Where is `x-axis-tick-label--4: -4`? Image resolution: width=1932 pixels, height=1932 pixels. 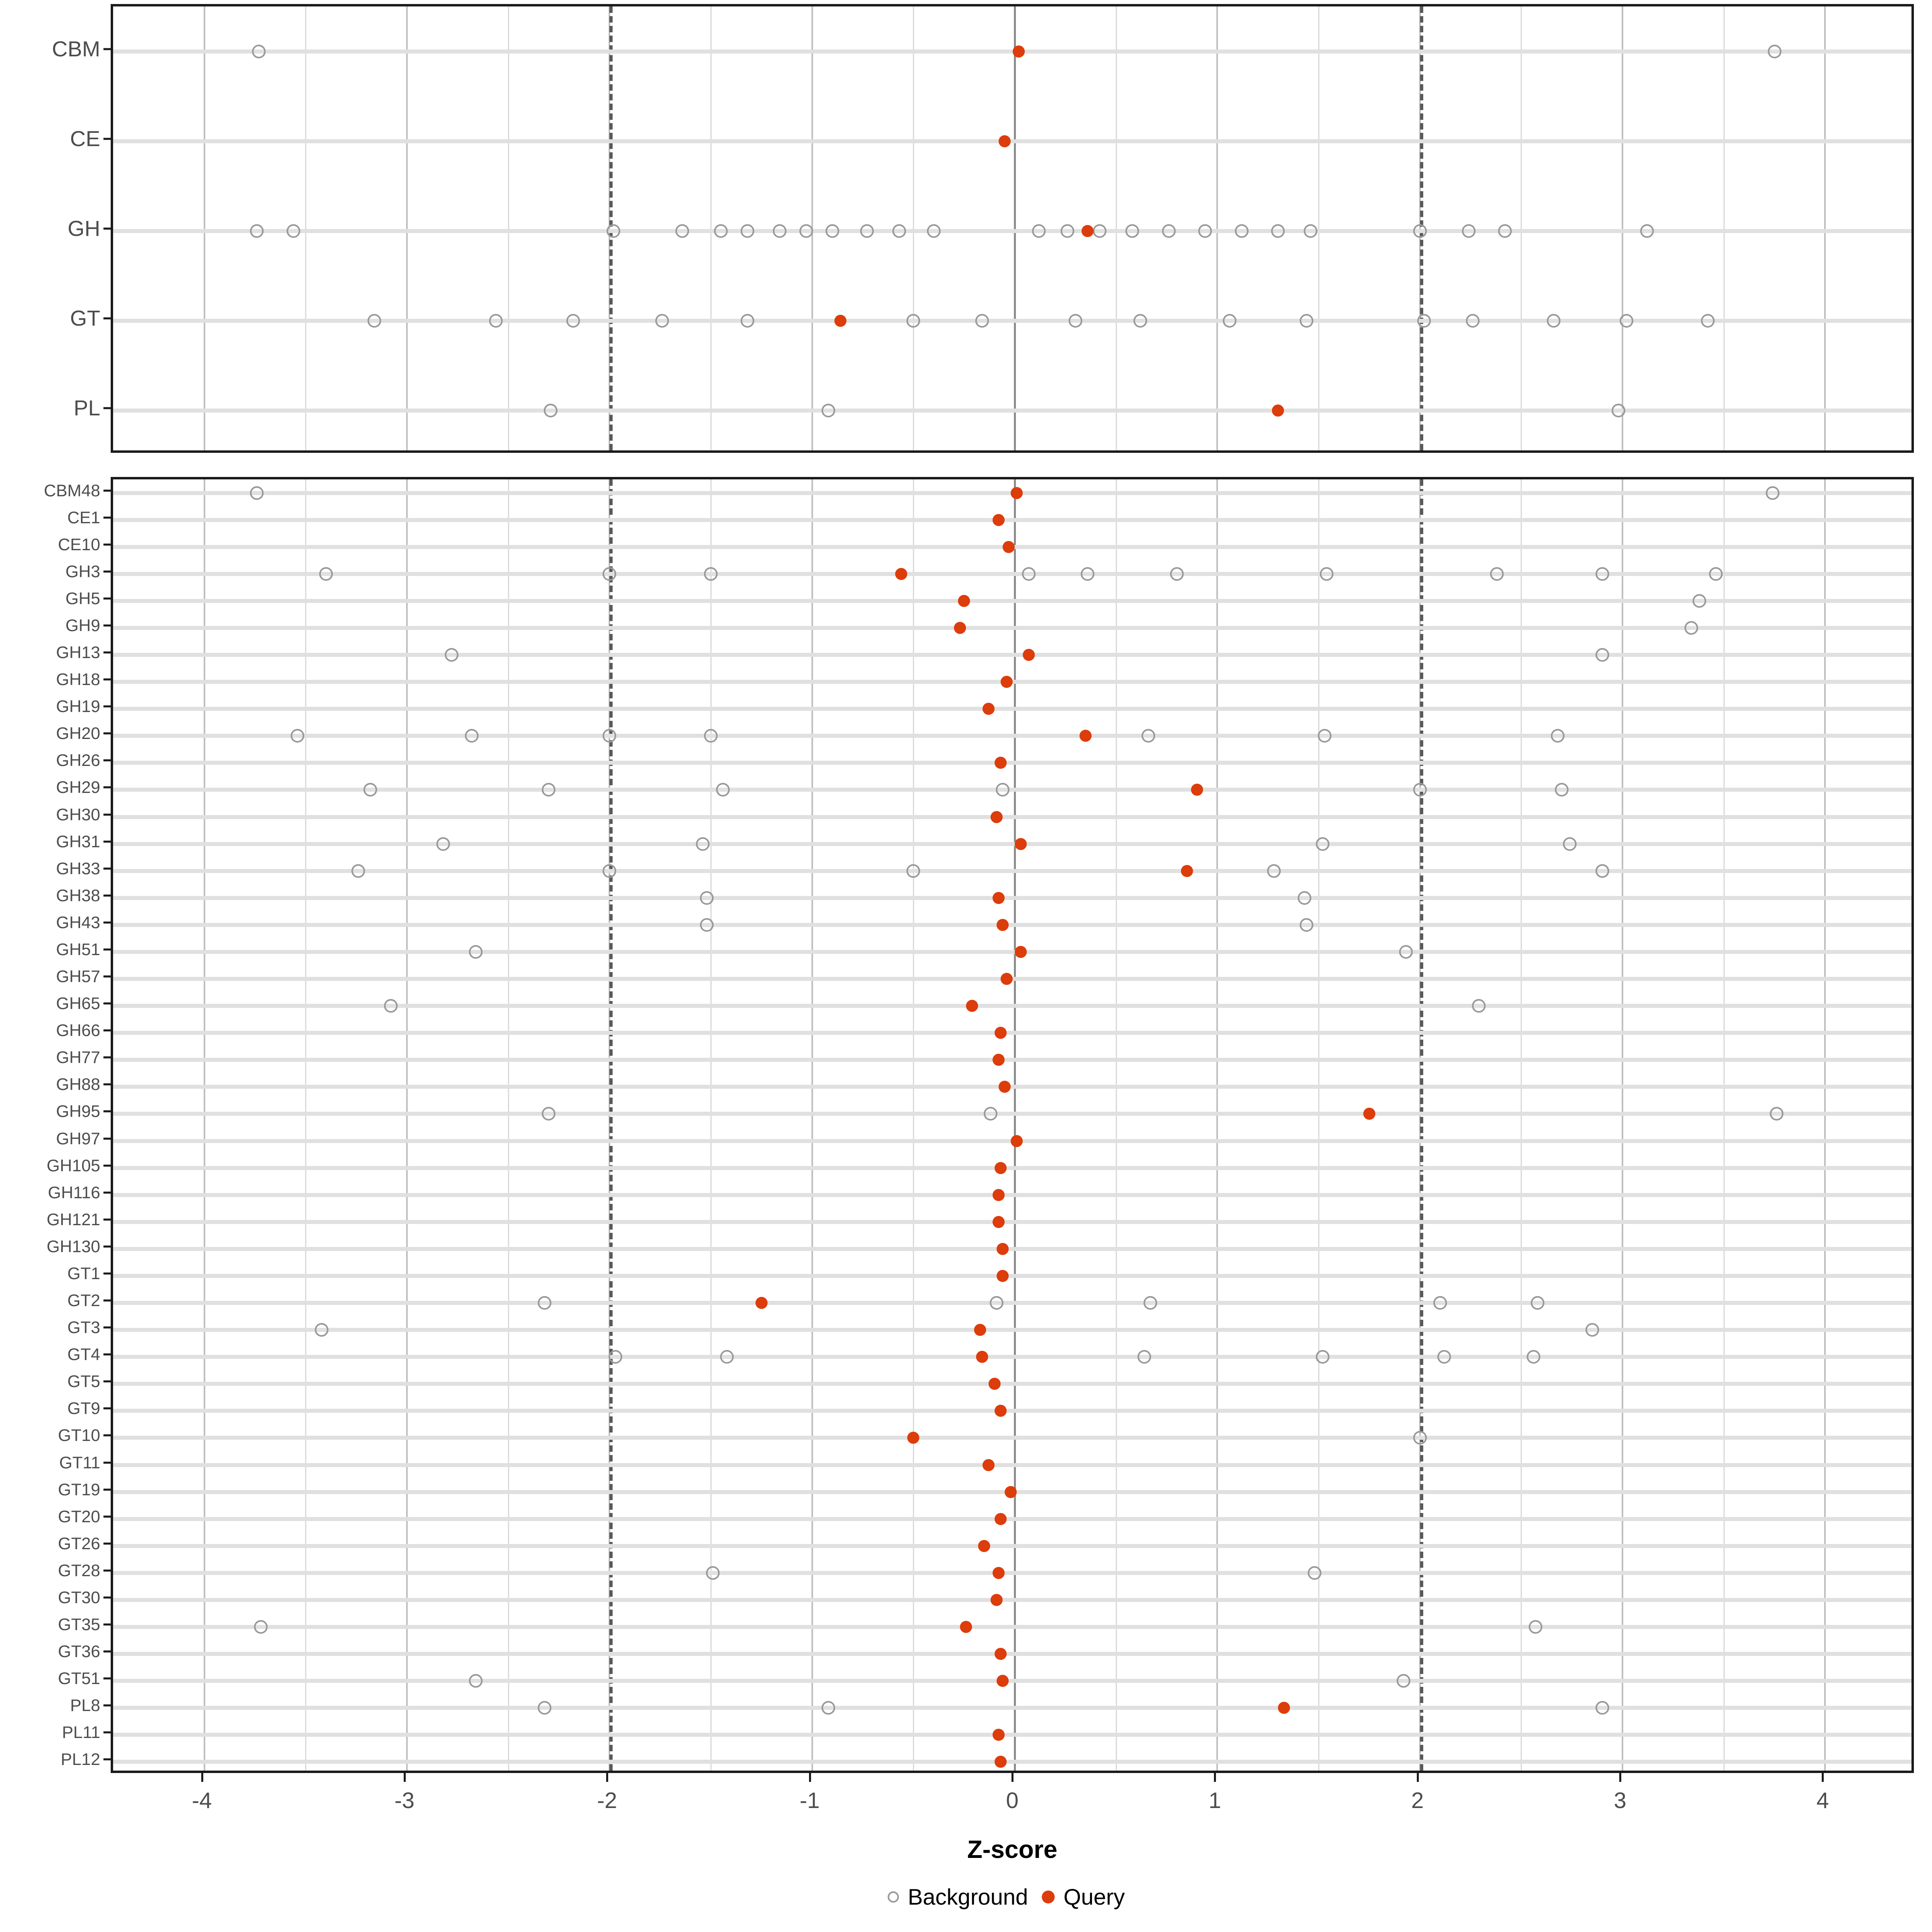
x-axis-tick-label--4: -4 is located at coordinates (202, 1800).